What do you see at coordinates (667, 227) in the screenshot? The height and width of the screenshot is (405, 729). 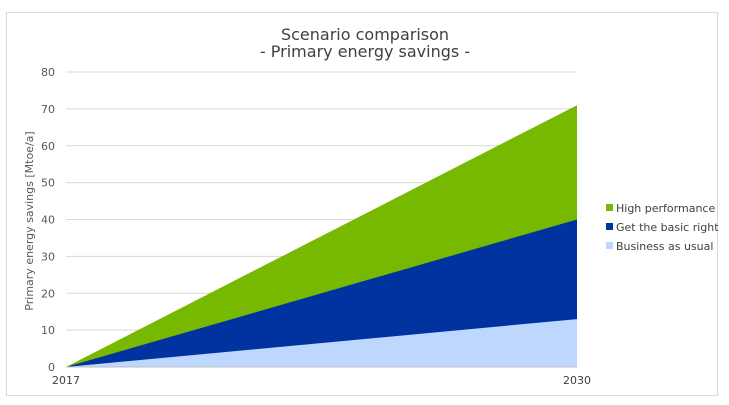 I see `legend-label: Get the basic right` at bounding box center [667, 227].